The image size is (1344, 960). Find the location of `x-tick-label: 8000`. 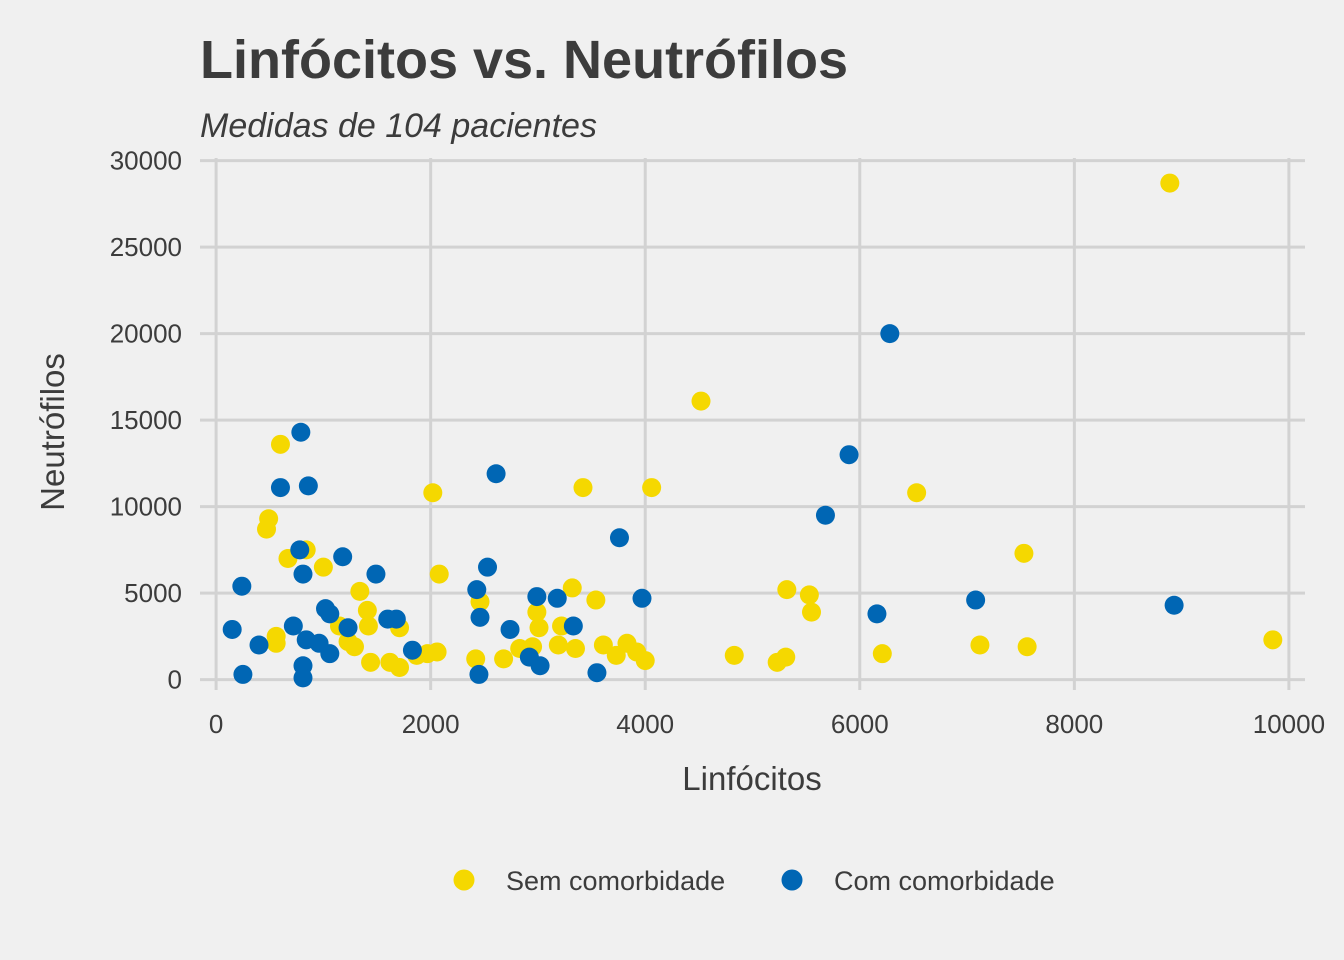

x-tick-label: 8000 is located at coordinates (1074, 724).